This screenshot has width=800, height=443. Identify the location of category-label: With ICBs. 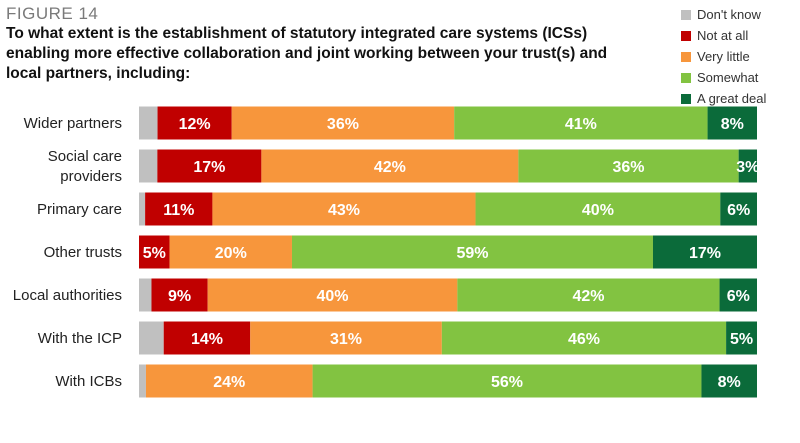
(88, 381).